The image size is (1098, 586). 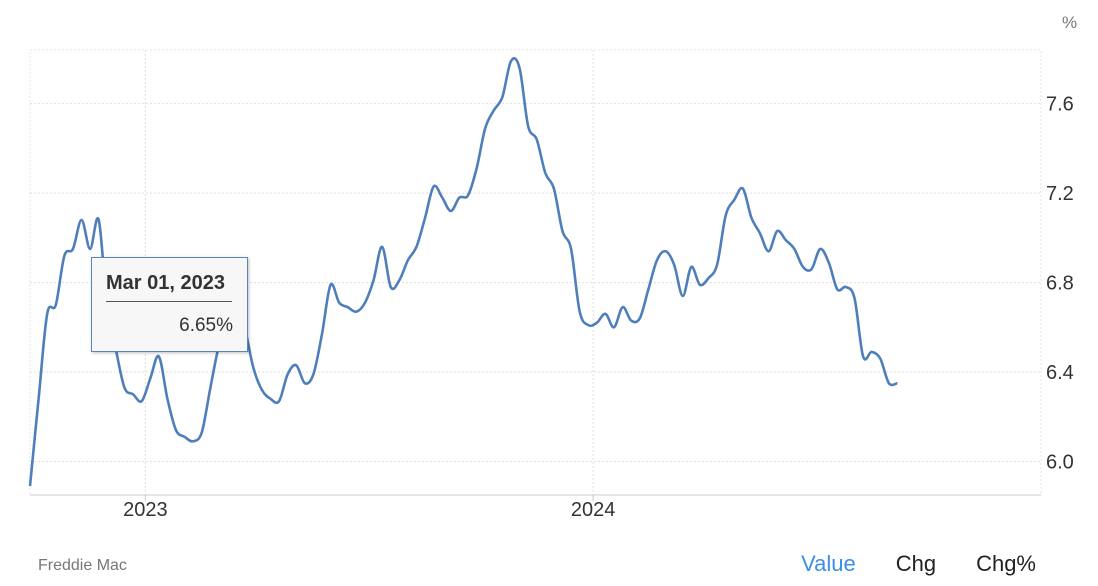 What do you see at coordinates (1060, 194) in the screenshot?
I see `y-tick-label: 7.2` at bounding box center [1060, 194].